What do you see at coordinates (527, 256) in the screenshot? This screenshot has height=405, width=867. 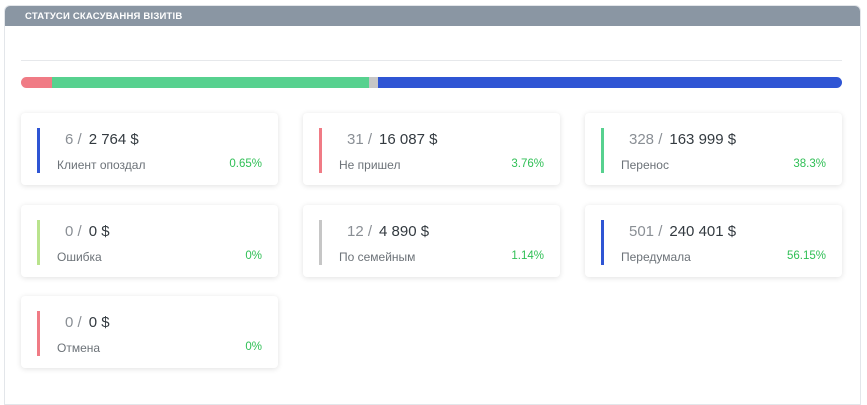 I see `status-percentage: 1.14%` at bounding box center [527, 256].